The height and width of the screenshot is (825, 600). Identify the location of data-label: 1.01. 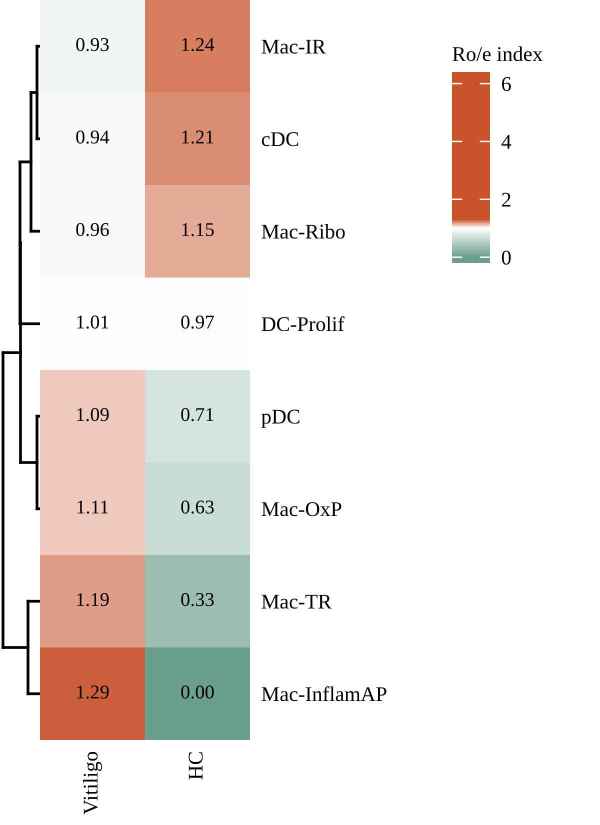
(92, 322).